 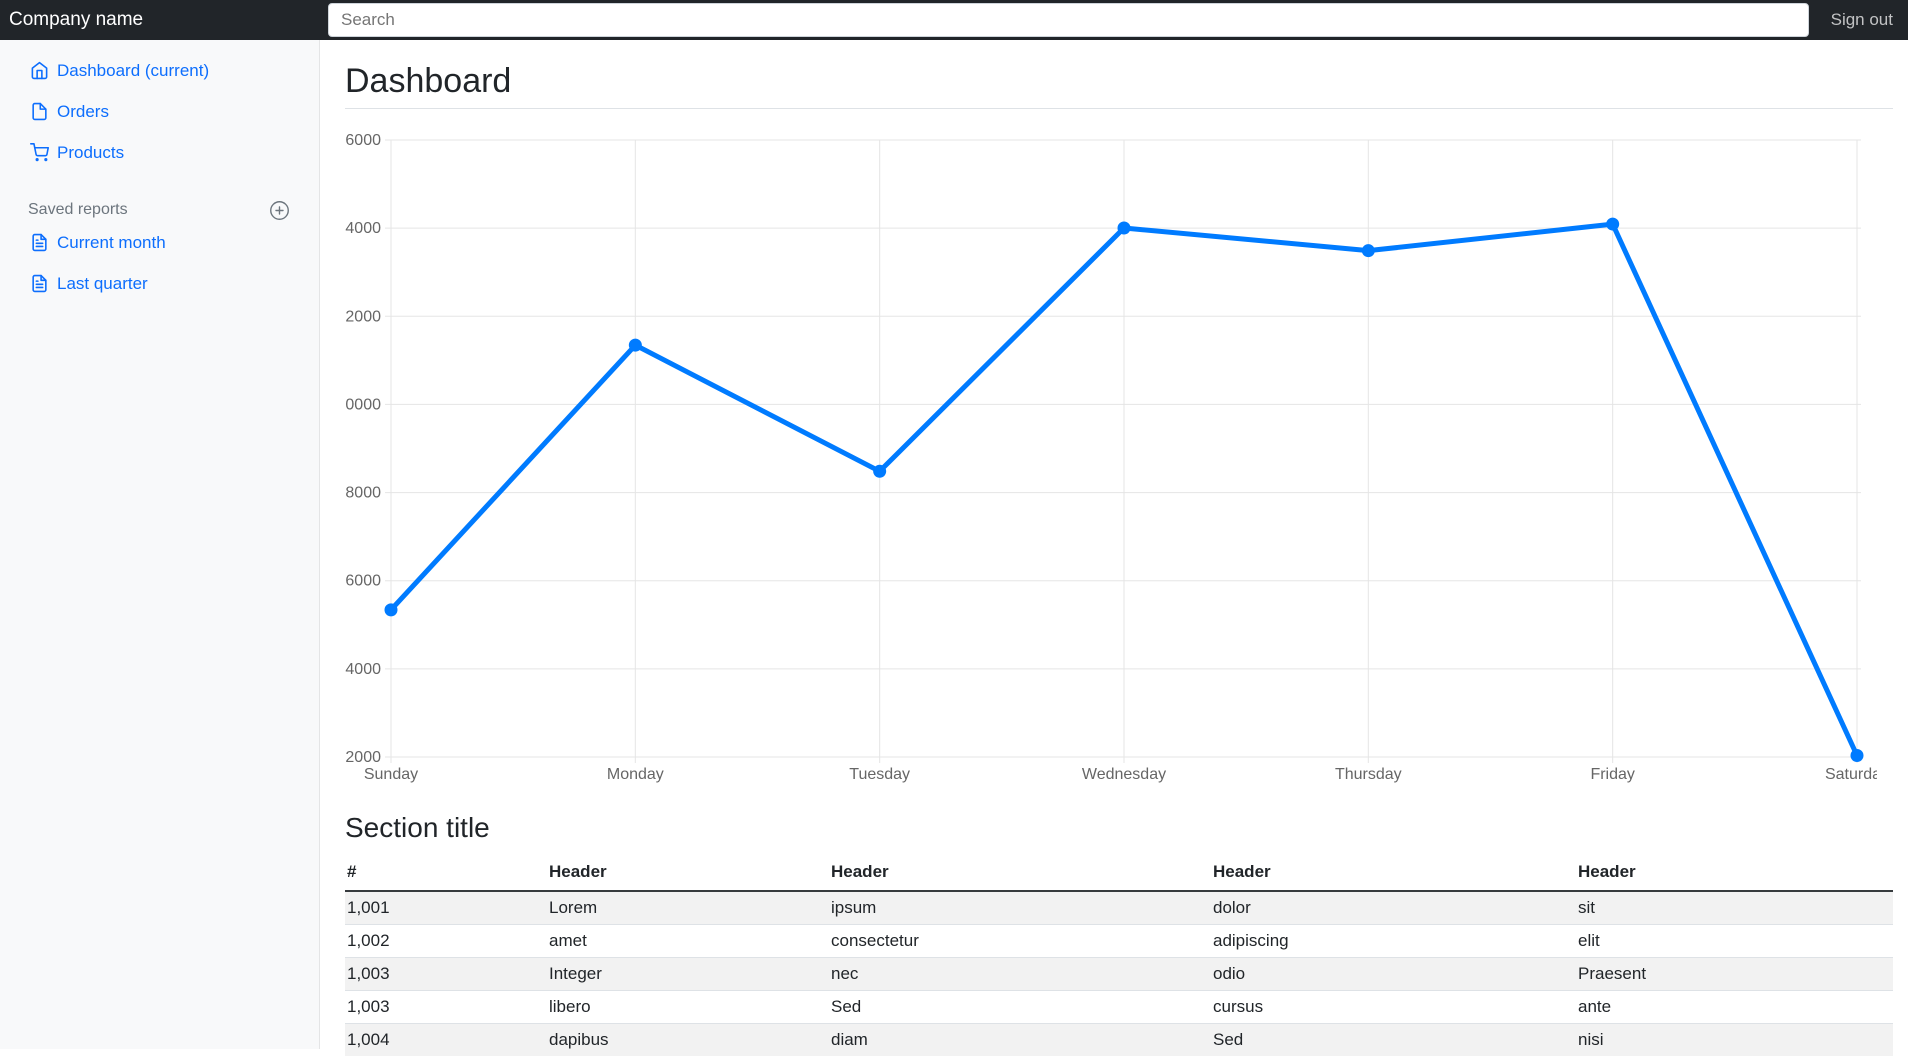 What do you see at coordinates (1393, 1007) in the screenshot?
I see `table-cell: cursus` at bounding box center [1393, 1007].